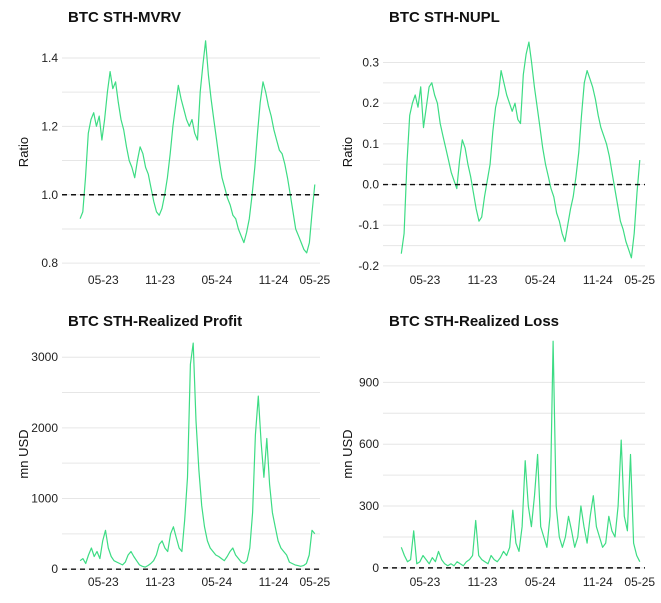 The image size is (661, 603). Describe the element at coordinates (370, 185) in the screenshot. I see `y-tick-label: 0.0` at that location.